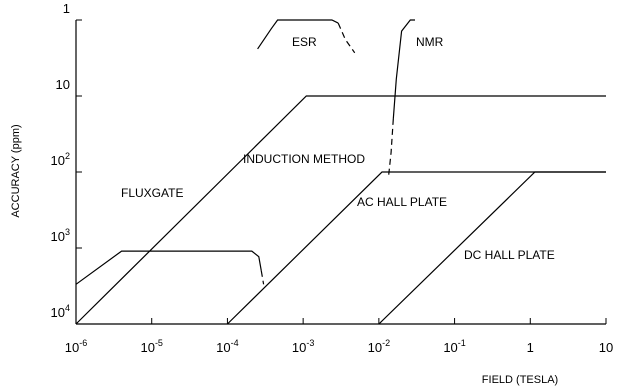 This screenshot has width=617, height=387. What do you see at coordinates (63, 84) in the screenshot?
I see `y-tick-label: 10` at bounding box center [63, 84].